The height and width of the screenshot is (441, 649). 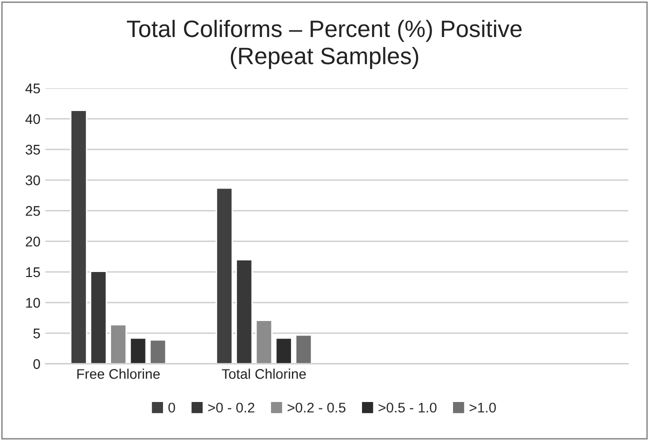 What do you see at coordinates (36, 333) in the screenshot?
I see `y-tick-label: 5` at bounding box center [36, 333].